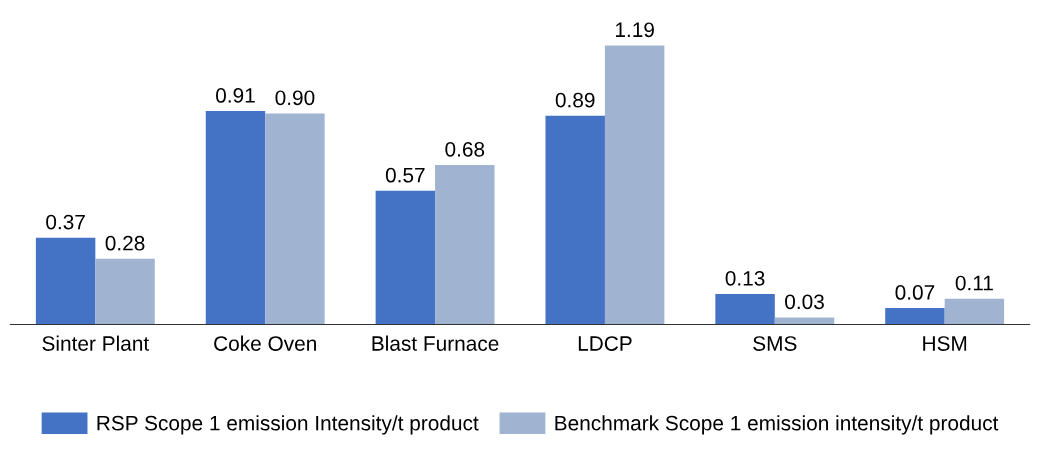  What do you see at coordinates (435, 343) in the screenshot?
I see `x-tick-label: Blast Furnace` at bounding box center [435, 343].